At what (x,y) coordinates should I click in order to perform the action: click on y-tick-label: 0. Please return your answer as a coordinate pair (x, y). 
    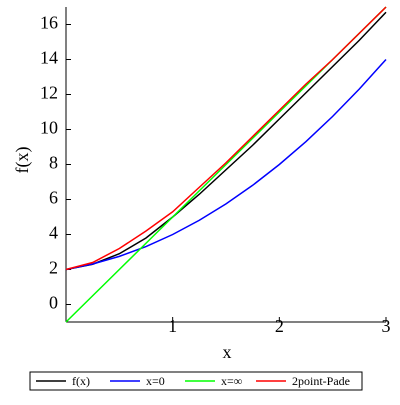
    Looking at the image, I should click on (53, 303).